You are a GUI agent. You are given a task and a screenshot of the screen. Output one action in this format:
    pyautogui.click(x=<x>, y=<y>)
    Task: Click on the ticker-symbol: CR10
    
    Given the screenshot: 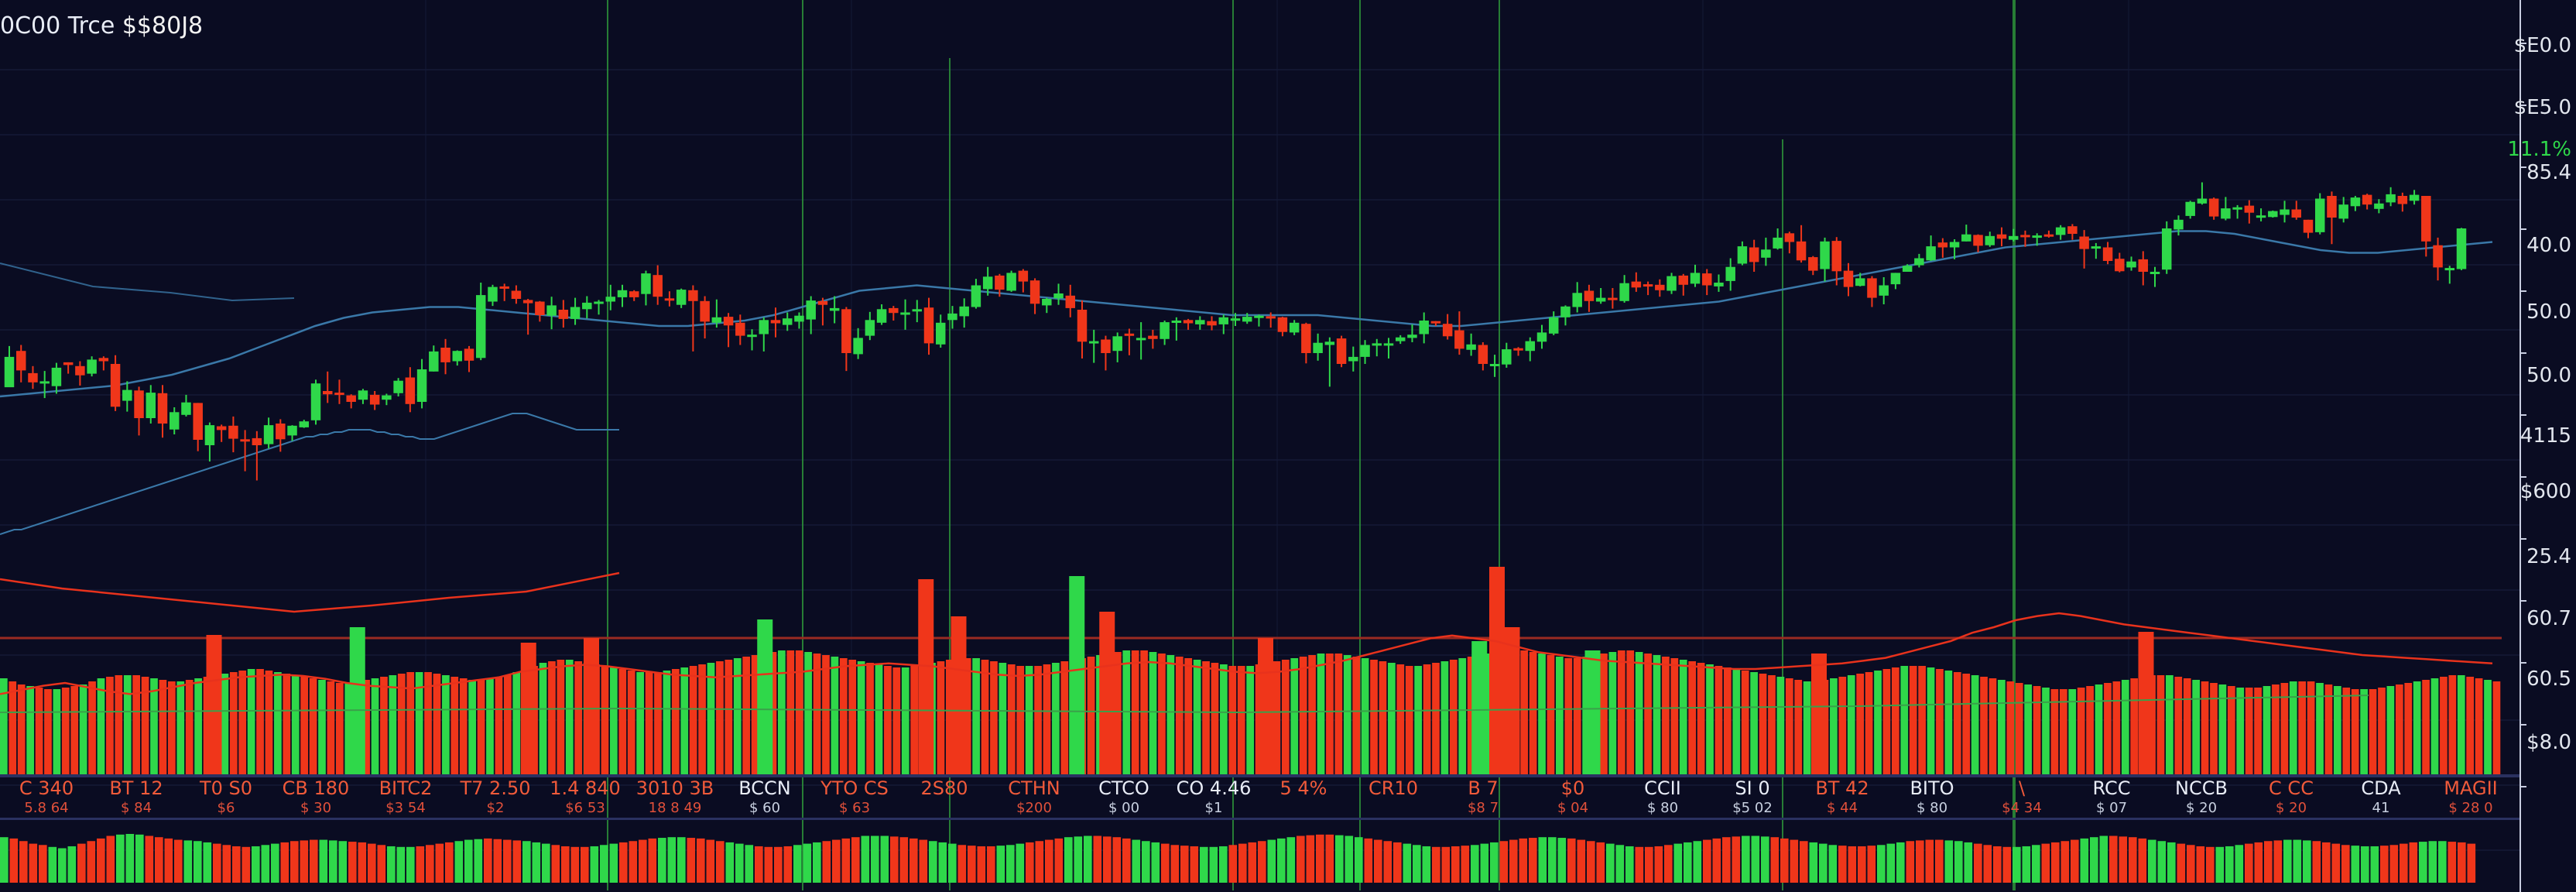 What is the action you would take?
    pyautogui.click(x=1393, y=788)
    